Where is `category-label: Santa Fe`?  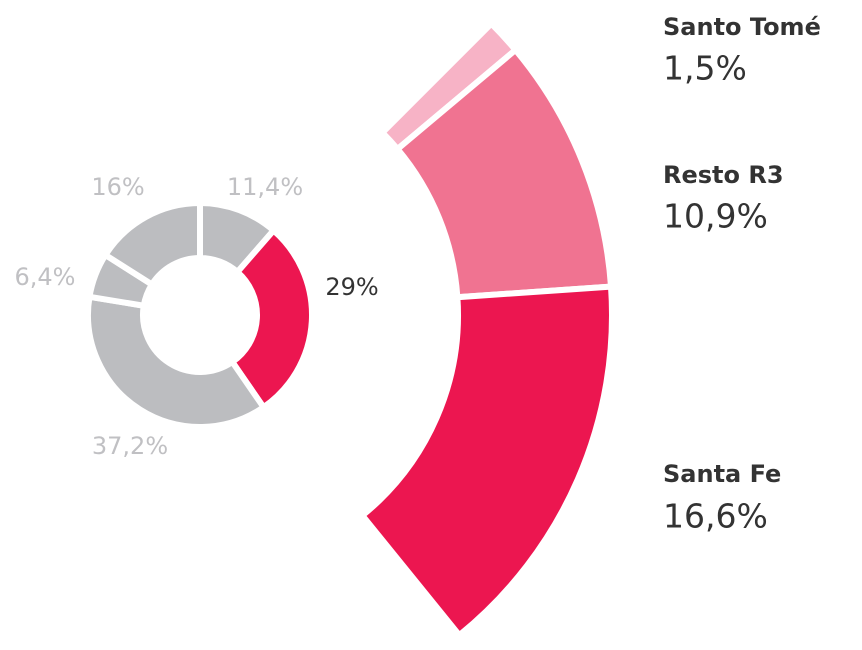 category-label: Santa Fe is located at coordinates (722, 474).